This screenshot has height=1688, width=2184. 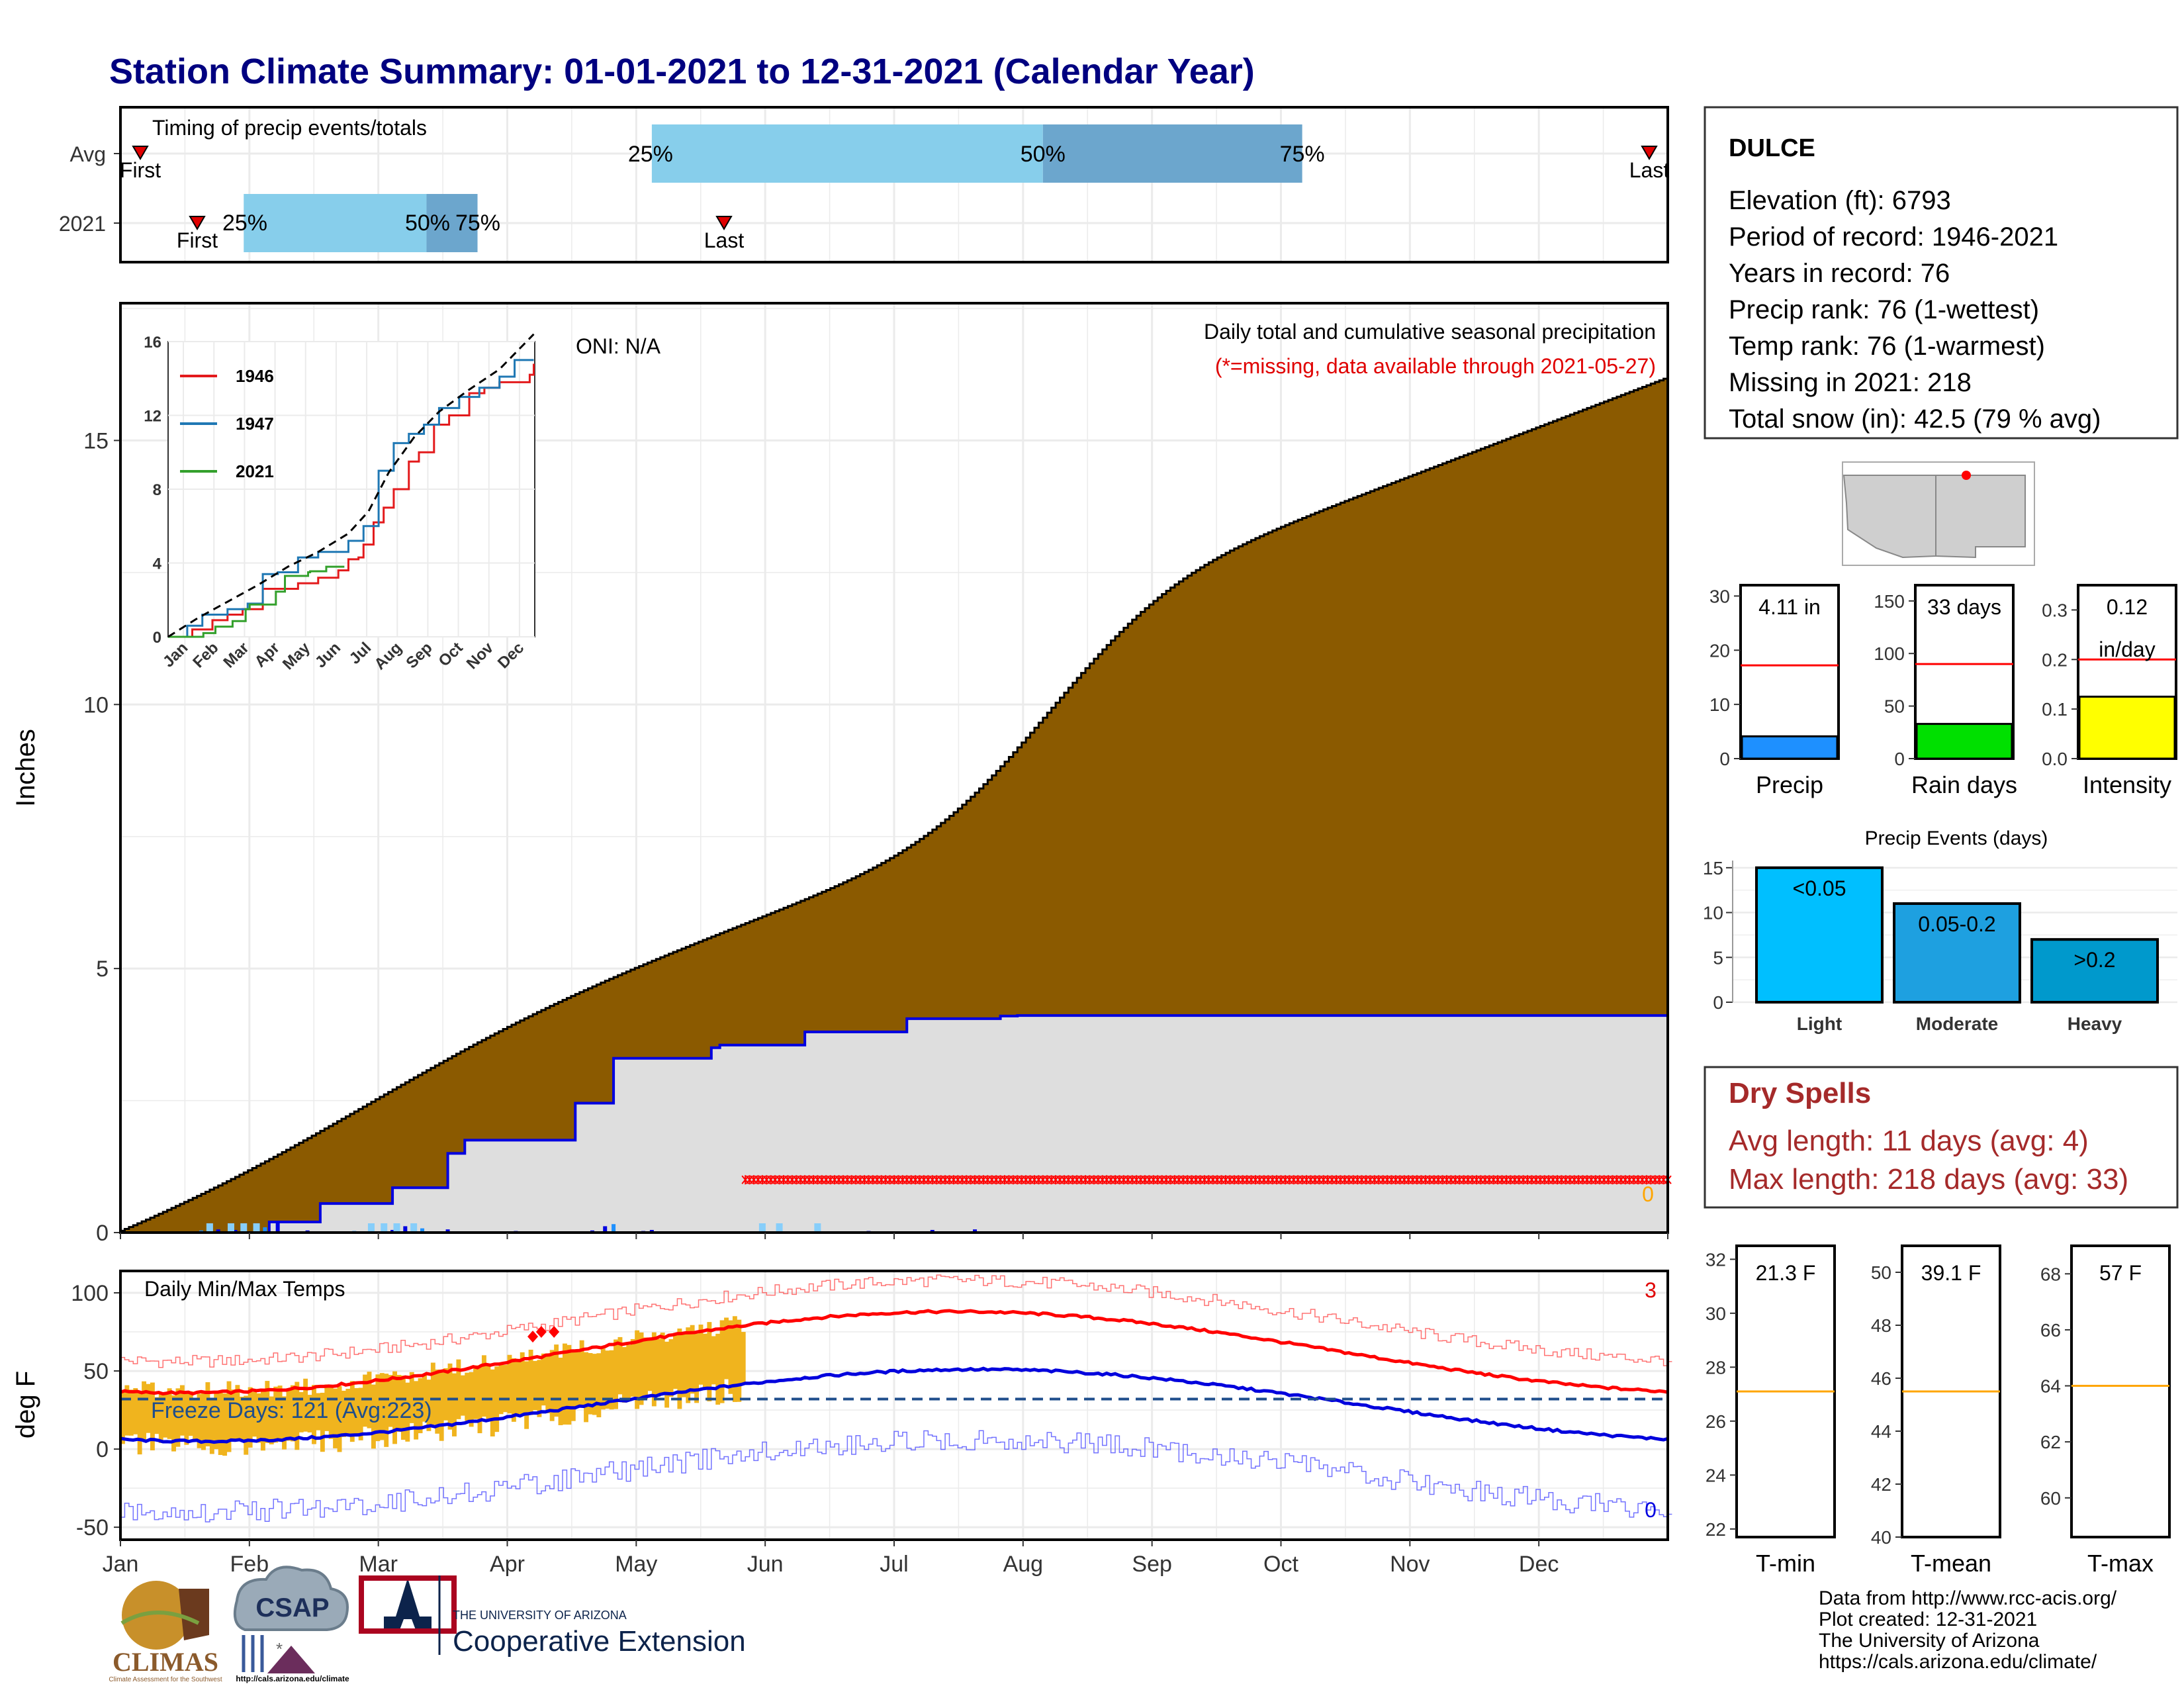 I want to click on cumulative-2021-line, so click(x=894, y=1124).